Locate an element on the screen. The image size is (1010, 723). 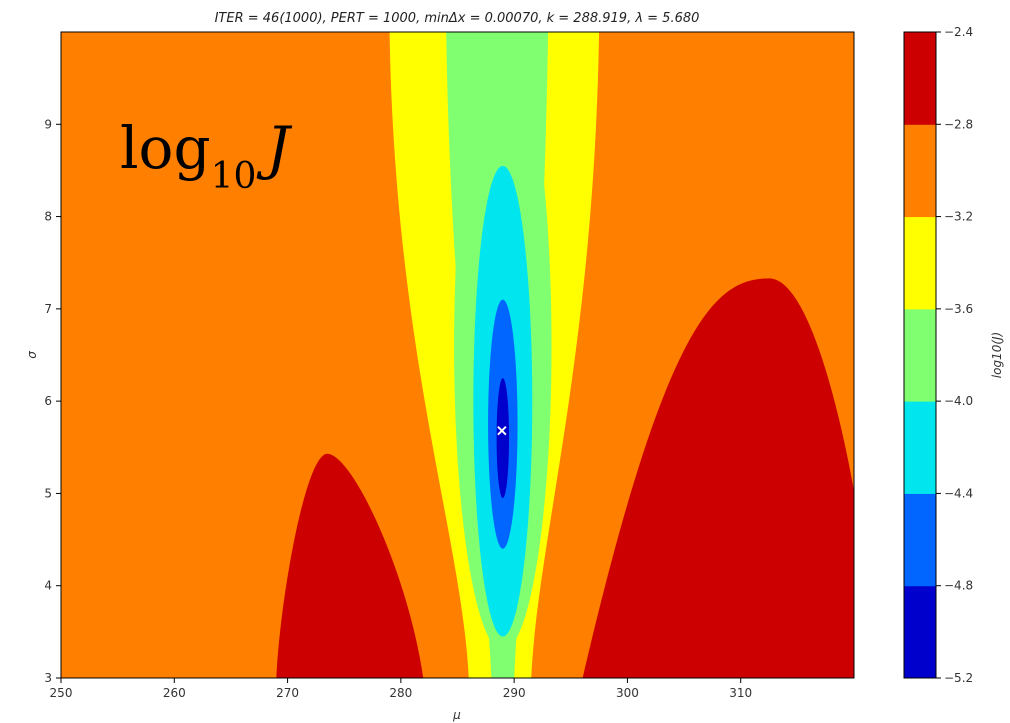
colorbar-frame is located at coordinates (920, 355).